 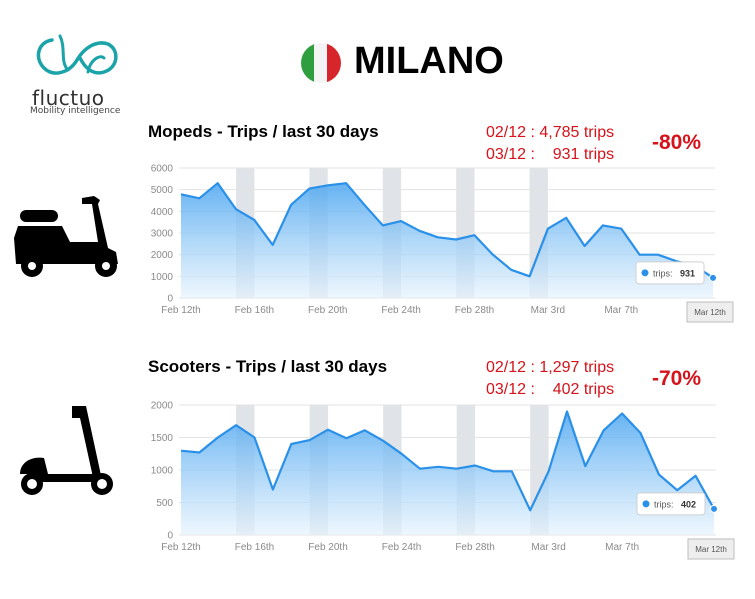 What do you see at coordinates (688, 504) in the screenshot?
I see `tooltip-value: 402` at bounding box center [688, 504].